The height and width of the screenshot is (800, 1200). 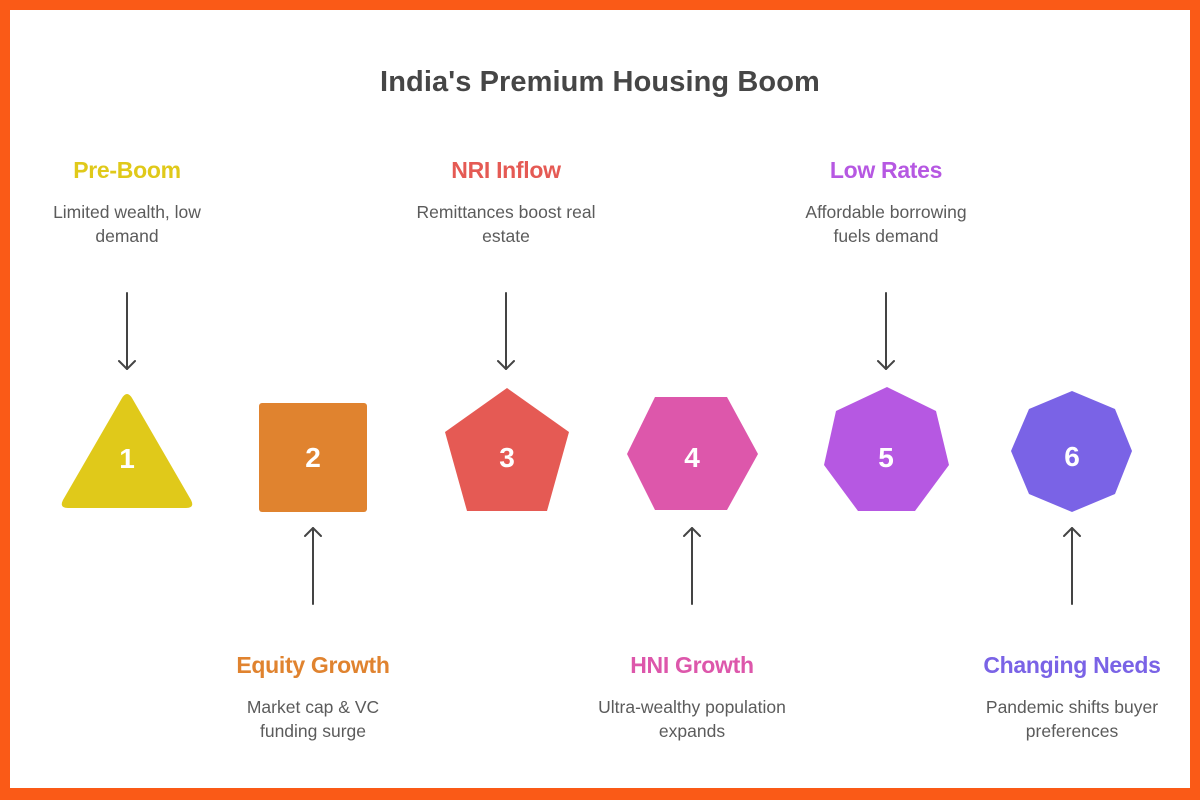 I want to click on stage-description: Pandemic shifts buyer preferences, so click(x=1072, y=719).